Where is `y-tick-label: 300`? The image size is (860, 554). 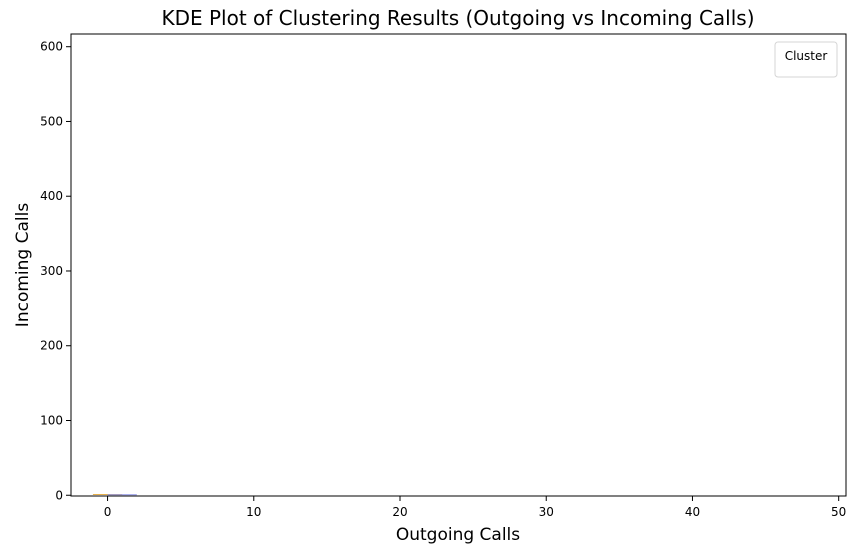 y-tick-label: 300 is located at coordinates (51, 271).